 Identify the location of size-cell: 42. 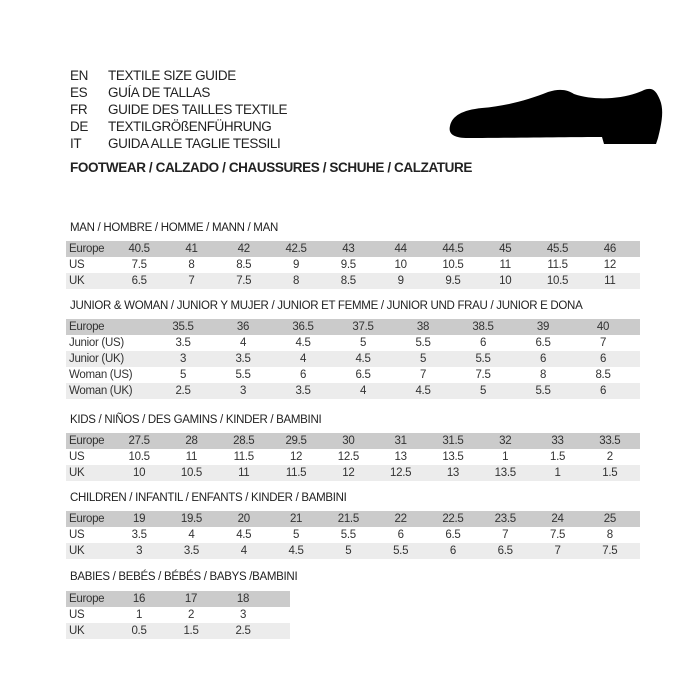
(244, 249).